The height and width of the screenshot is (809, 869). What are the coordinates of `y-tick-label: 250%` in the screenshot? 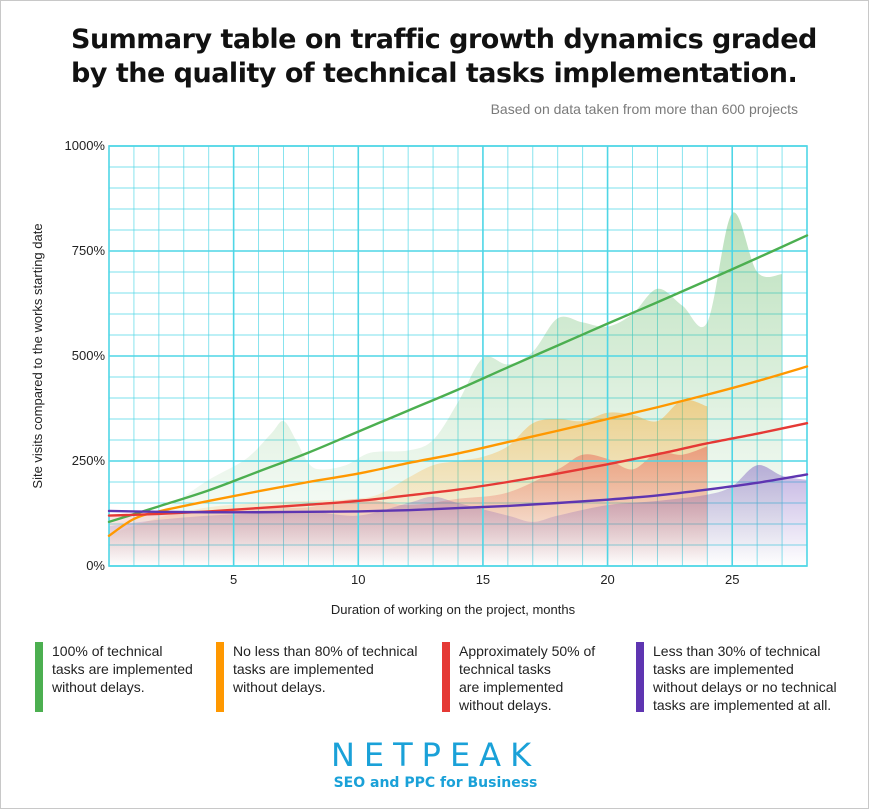 It's located at (89, 460).